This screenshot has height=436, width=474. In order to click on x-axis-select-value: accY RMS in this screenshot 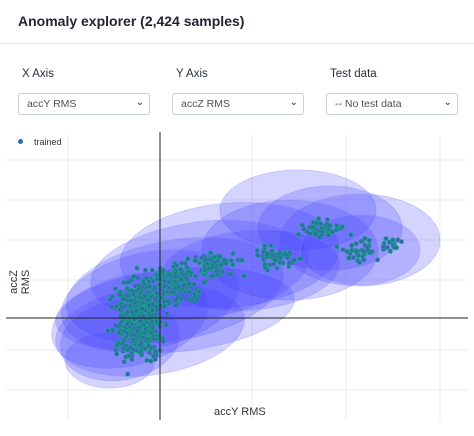, I will do `click(52, 104)`.